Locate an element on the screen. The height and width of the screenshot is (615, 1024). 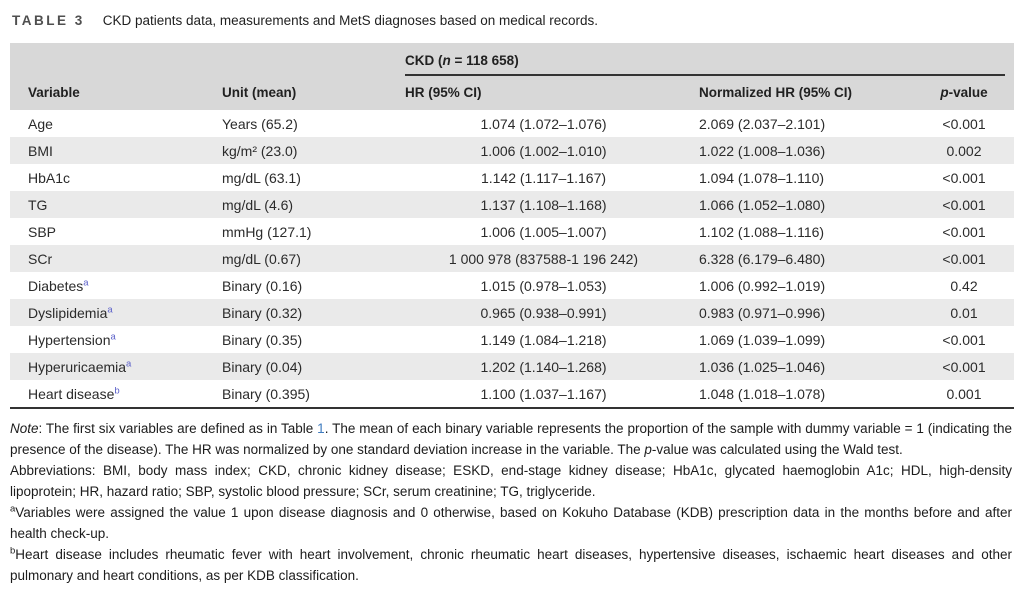
cell-hr-ci: 1.100 (1.037–1.167) is located at coordinates (543, 393).